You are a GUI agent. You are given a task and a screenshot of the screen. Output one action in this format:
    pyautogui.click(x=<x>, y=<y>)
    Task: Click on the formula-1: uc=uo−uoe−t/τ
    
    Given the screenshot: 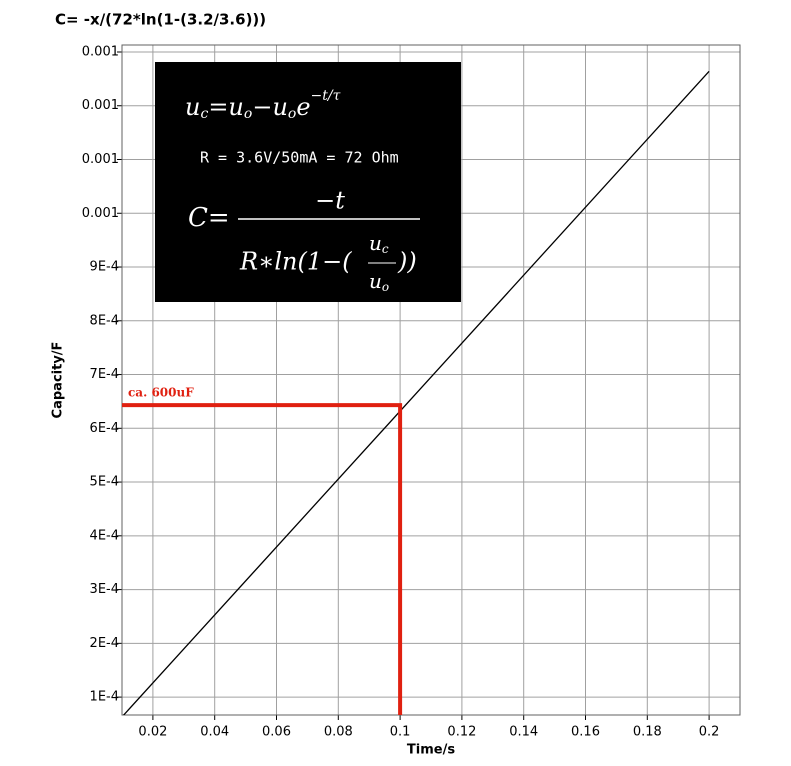 What is the action you would take?
    pyautogui.click(x=263, y=105)
    